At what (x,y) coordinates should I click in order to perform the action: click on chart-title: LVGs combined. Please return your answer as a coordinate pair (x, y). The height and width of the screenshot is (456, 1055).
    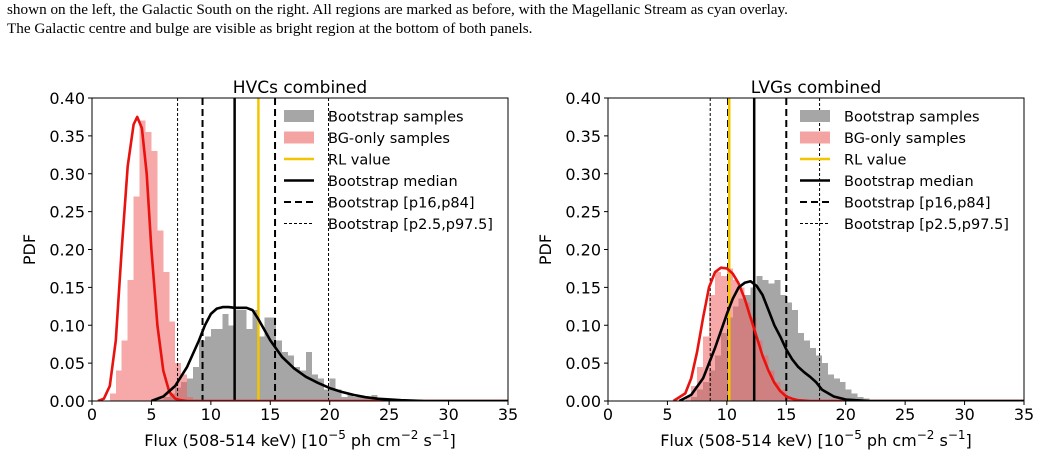
    Looking at the image, I should click on (816, 88).